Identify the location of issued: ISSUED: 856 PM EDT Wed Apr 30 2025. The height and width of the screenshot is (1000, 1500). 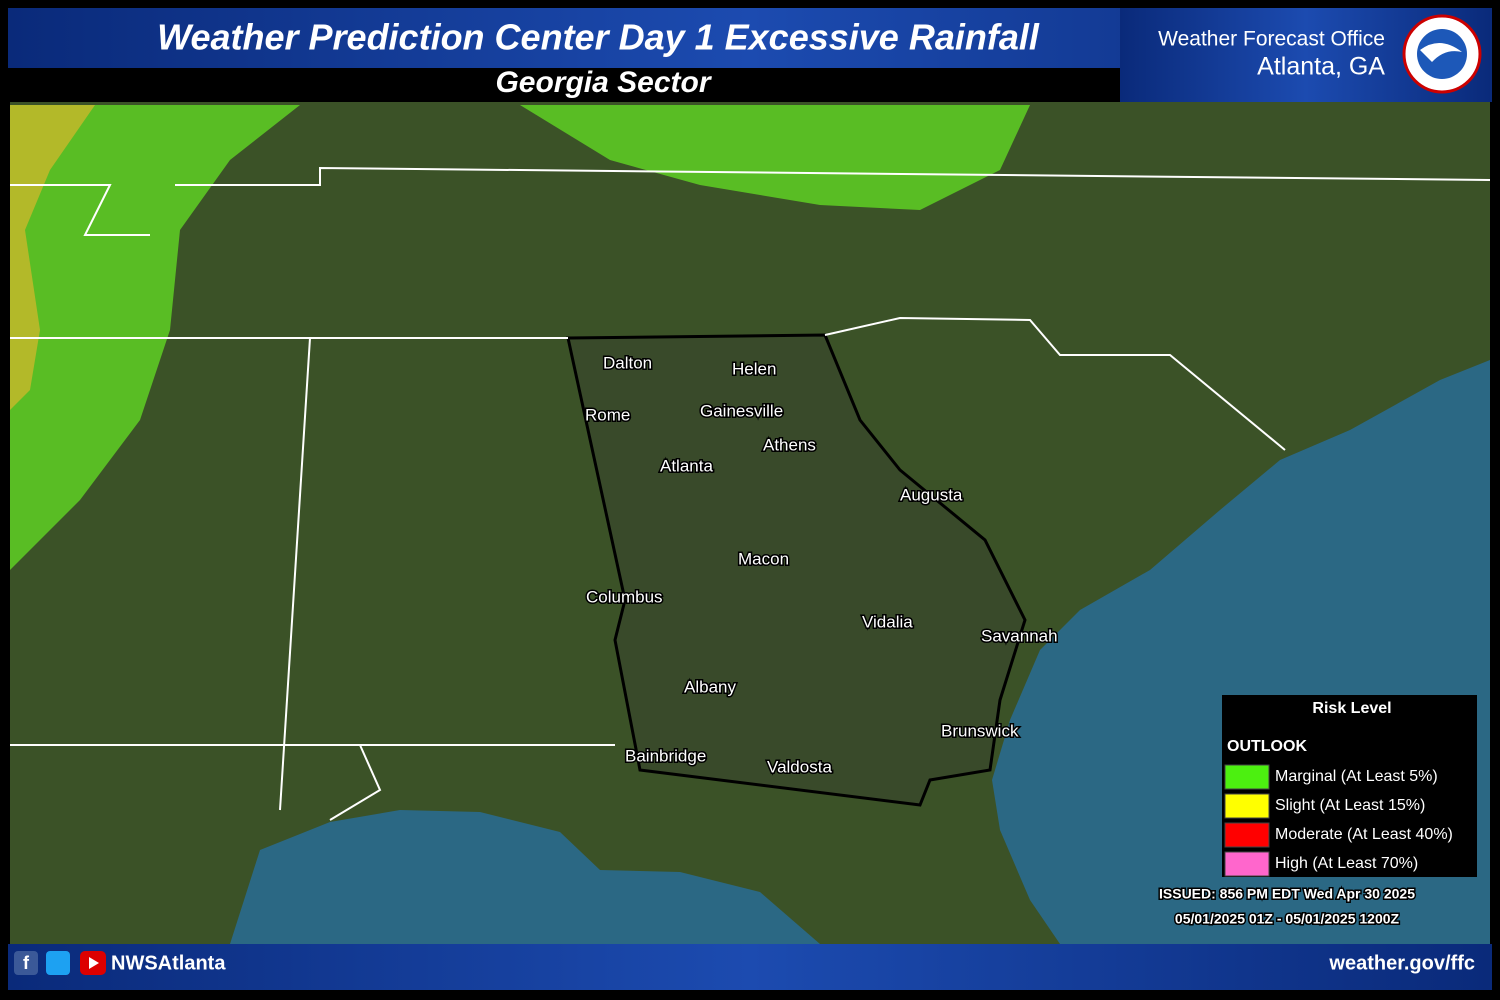
(1287, 894).